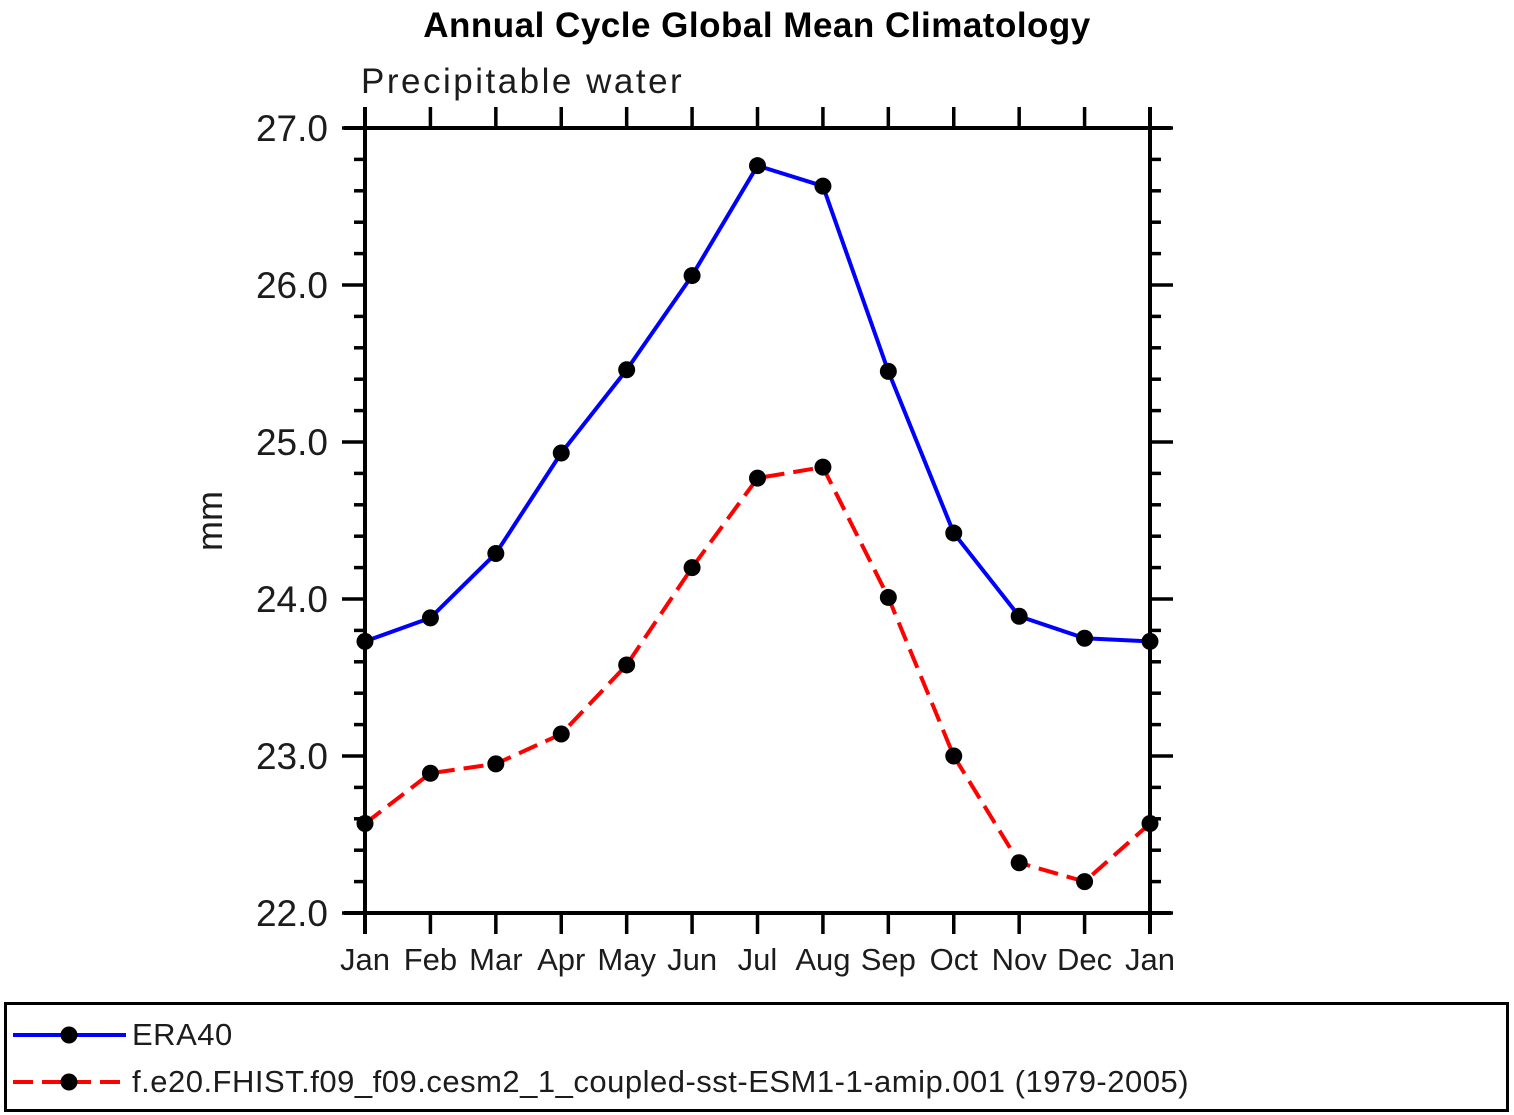  What do you see at coordinates (182, 1034) in the screenshot?
I see `legend-label-era40: ERA40` at bounding box center [182, 1034].